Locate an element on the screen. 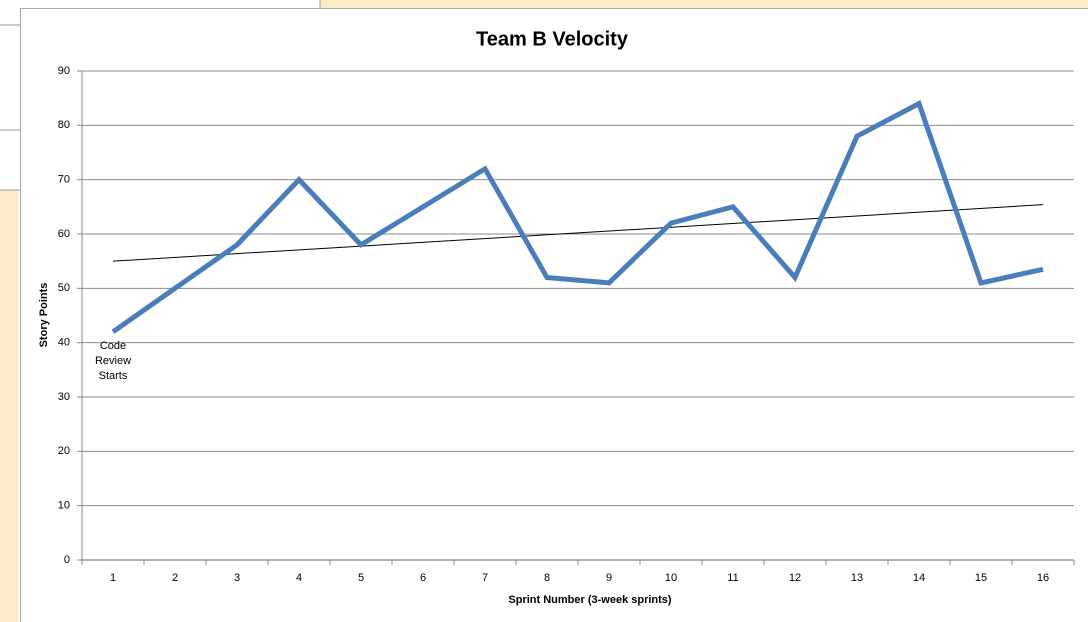 The image size is (1088, 622). x-axis-label: Sprint Number (3-week sprints) is located at coordinates (590, 600).